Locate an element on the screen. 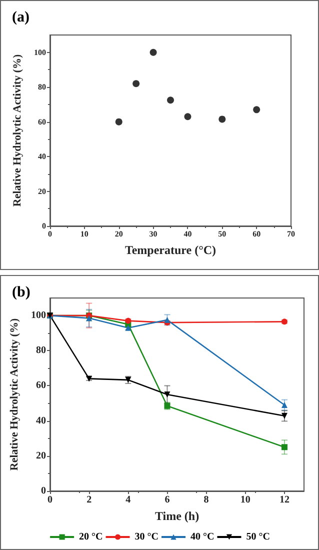 The width and height of the screenshot is (319, 550). legend-label: 50 °C is located at coordinates (258, 537).